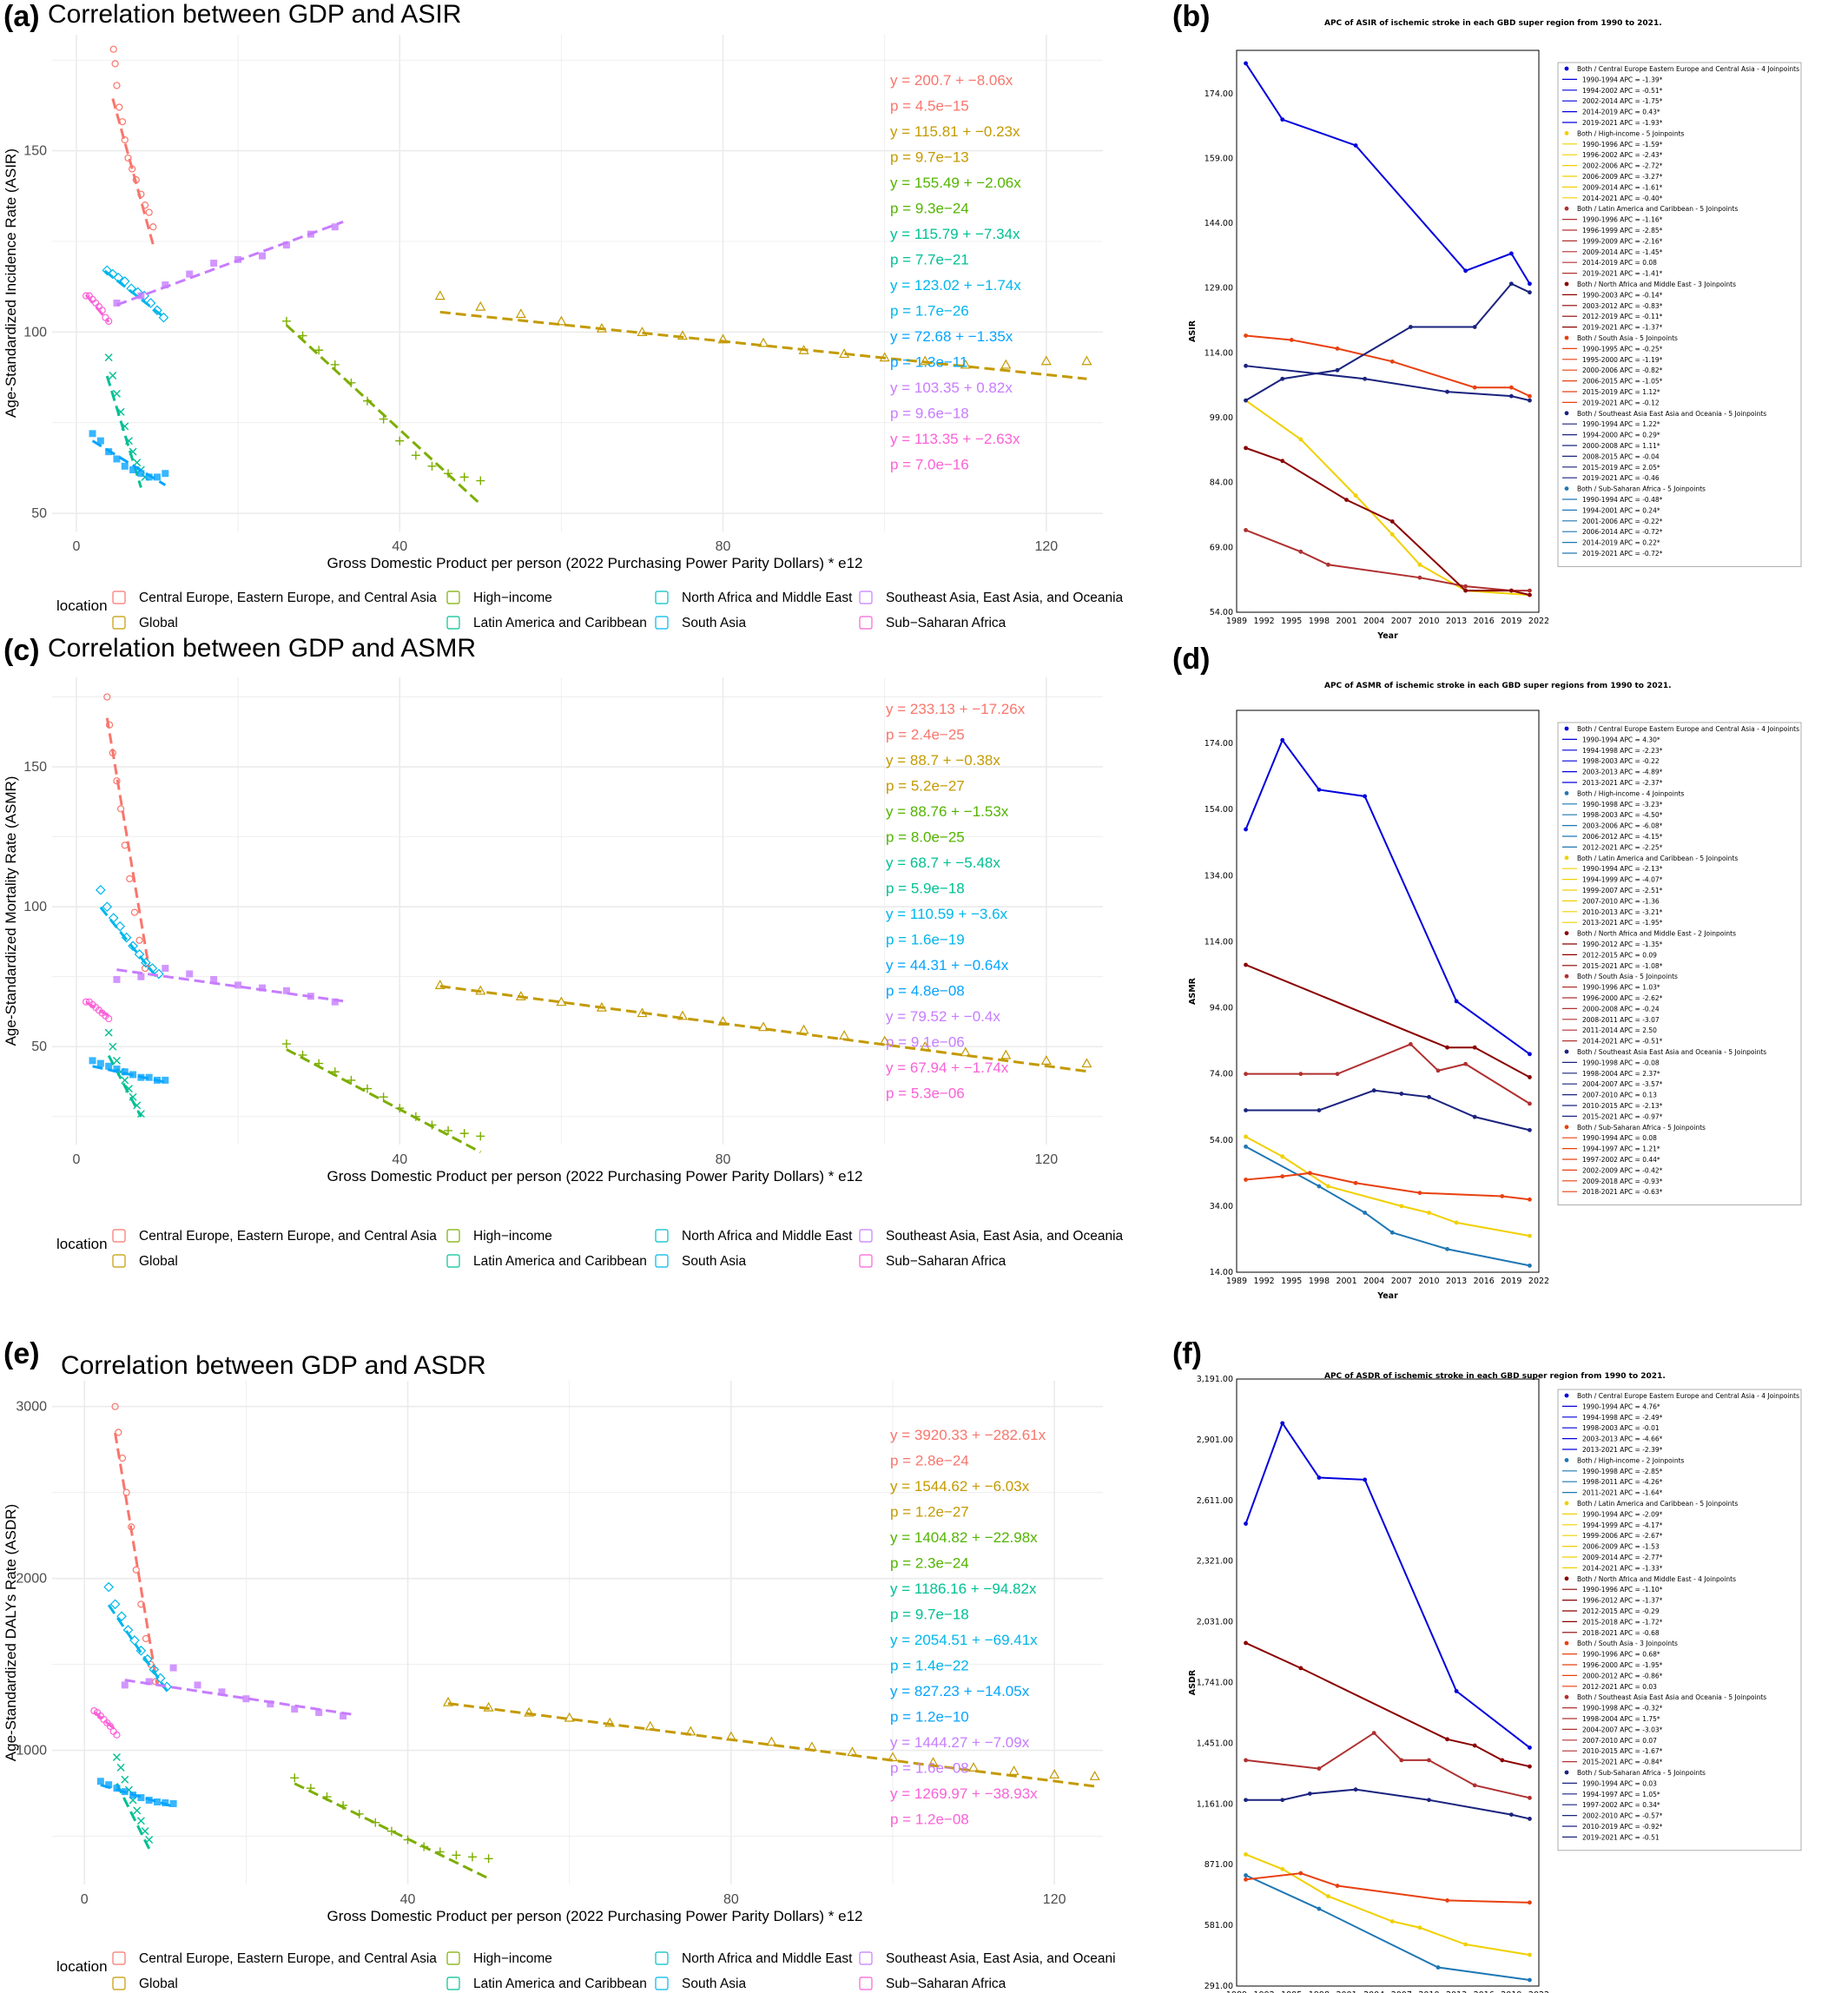  What do you see at coordinates (1623, 815) in the screenshot?
I see `legend-label: 1998-2003 APC = -4.50*` at bounding box center [1623, 815].